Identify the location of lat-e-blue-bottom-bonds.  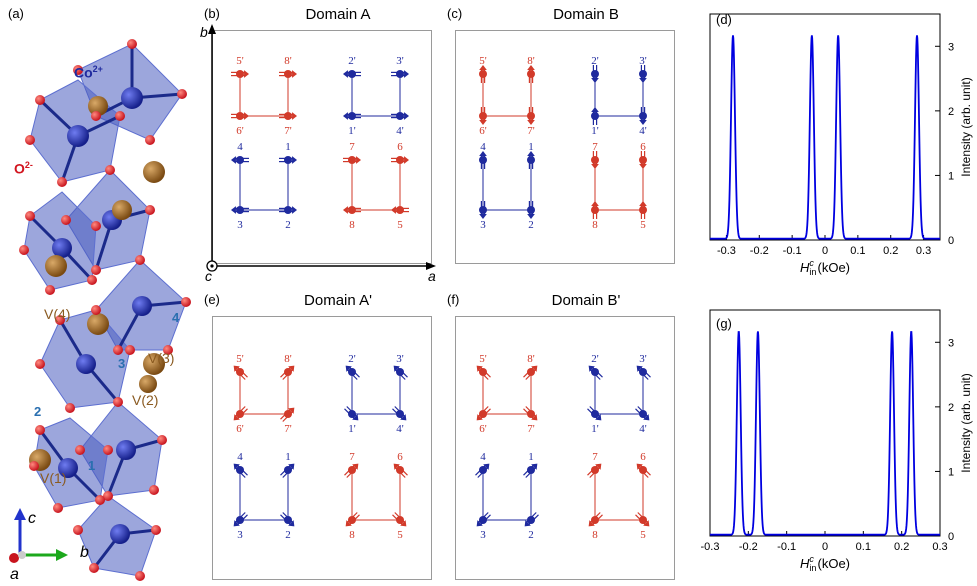
(264, 495).